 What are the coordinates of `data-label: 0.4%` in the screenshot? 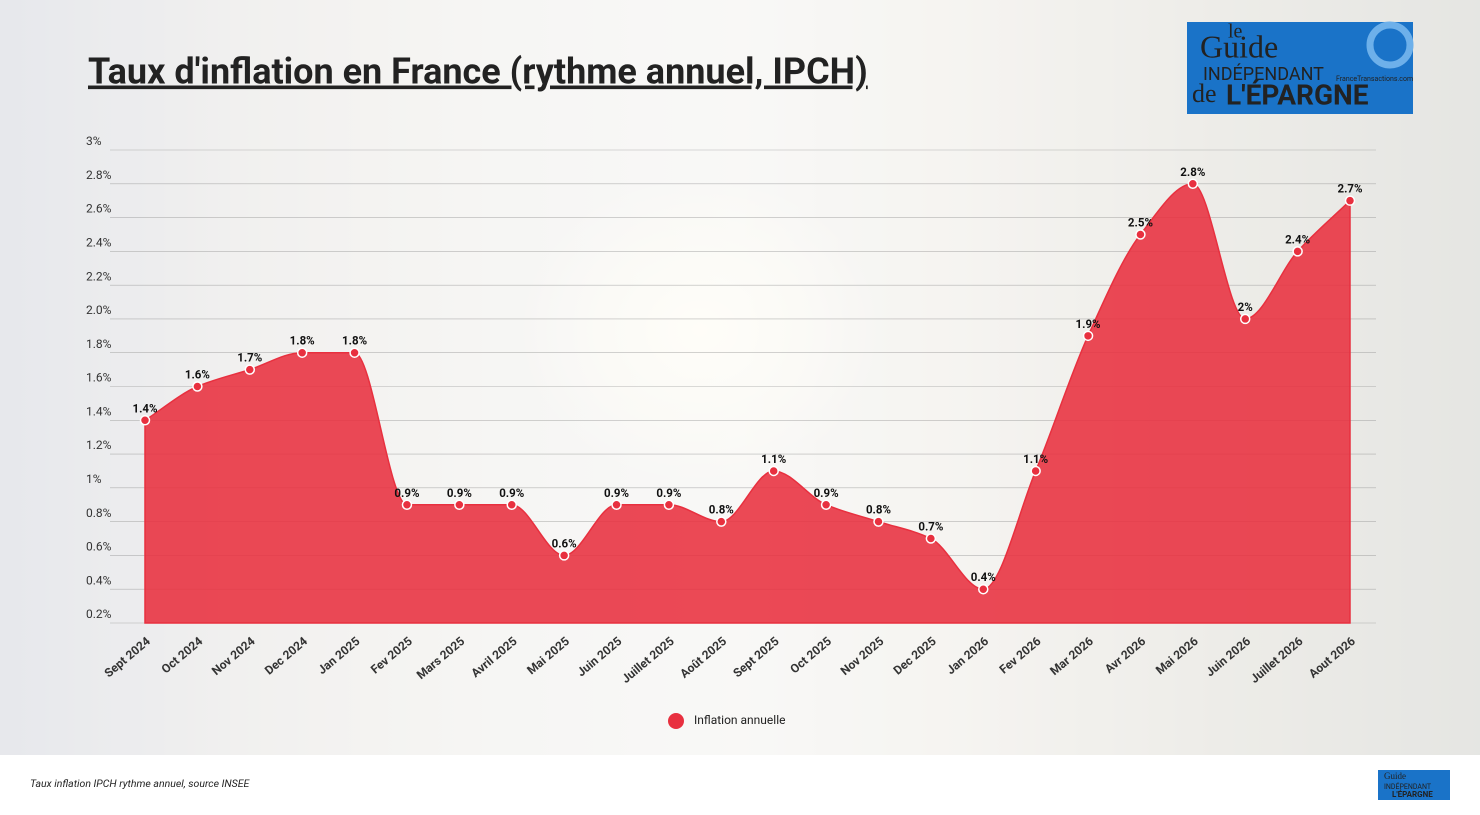 It's located at (983, 577).